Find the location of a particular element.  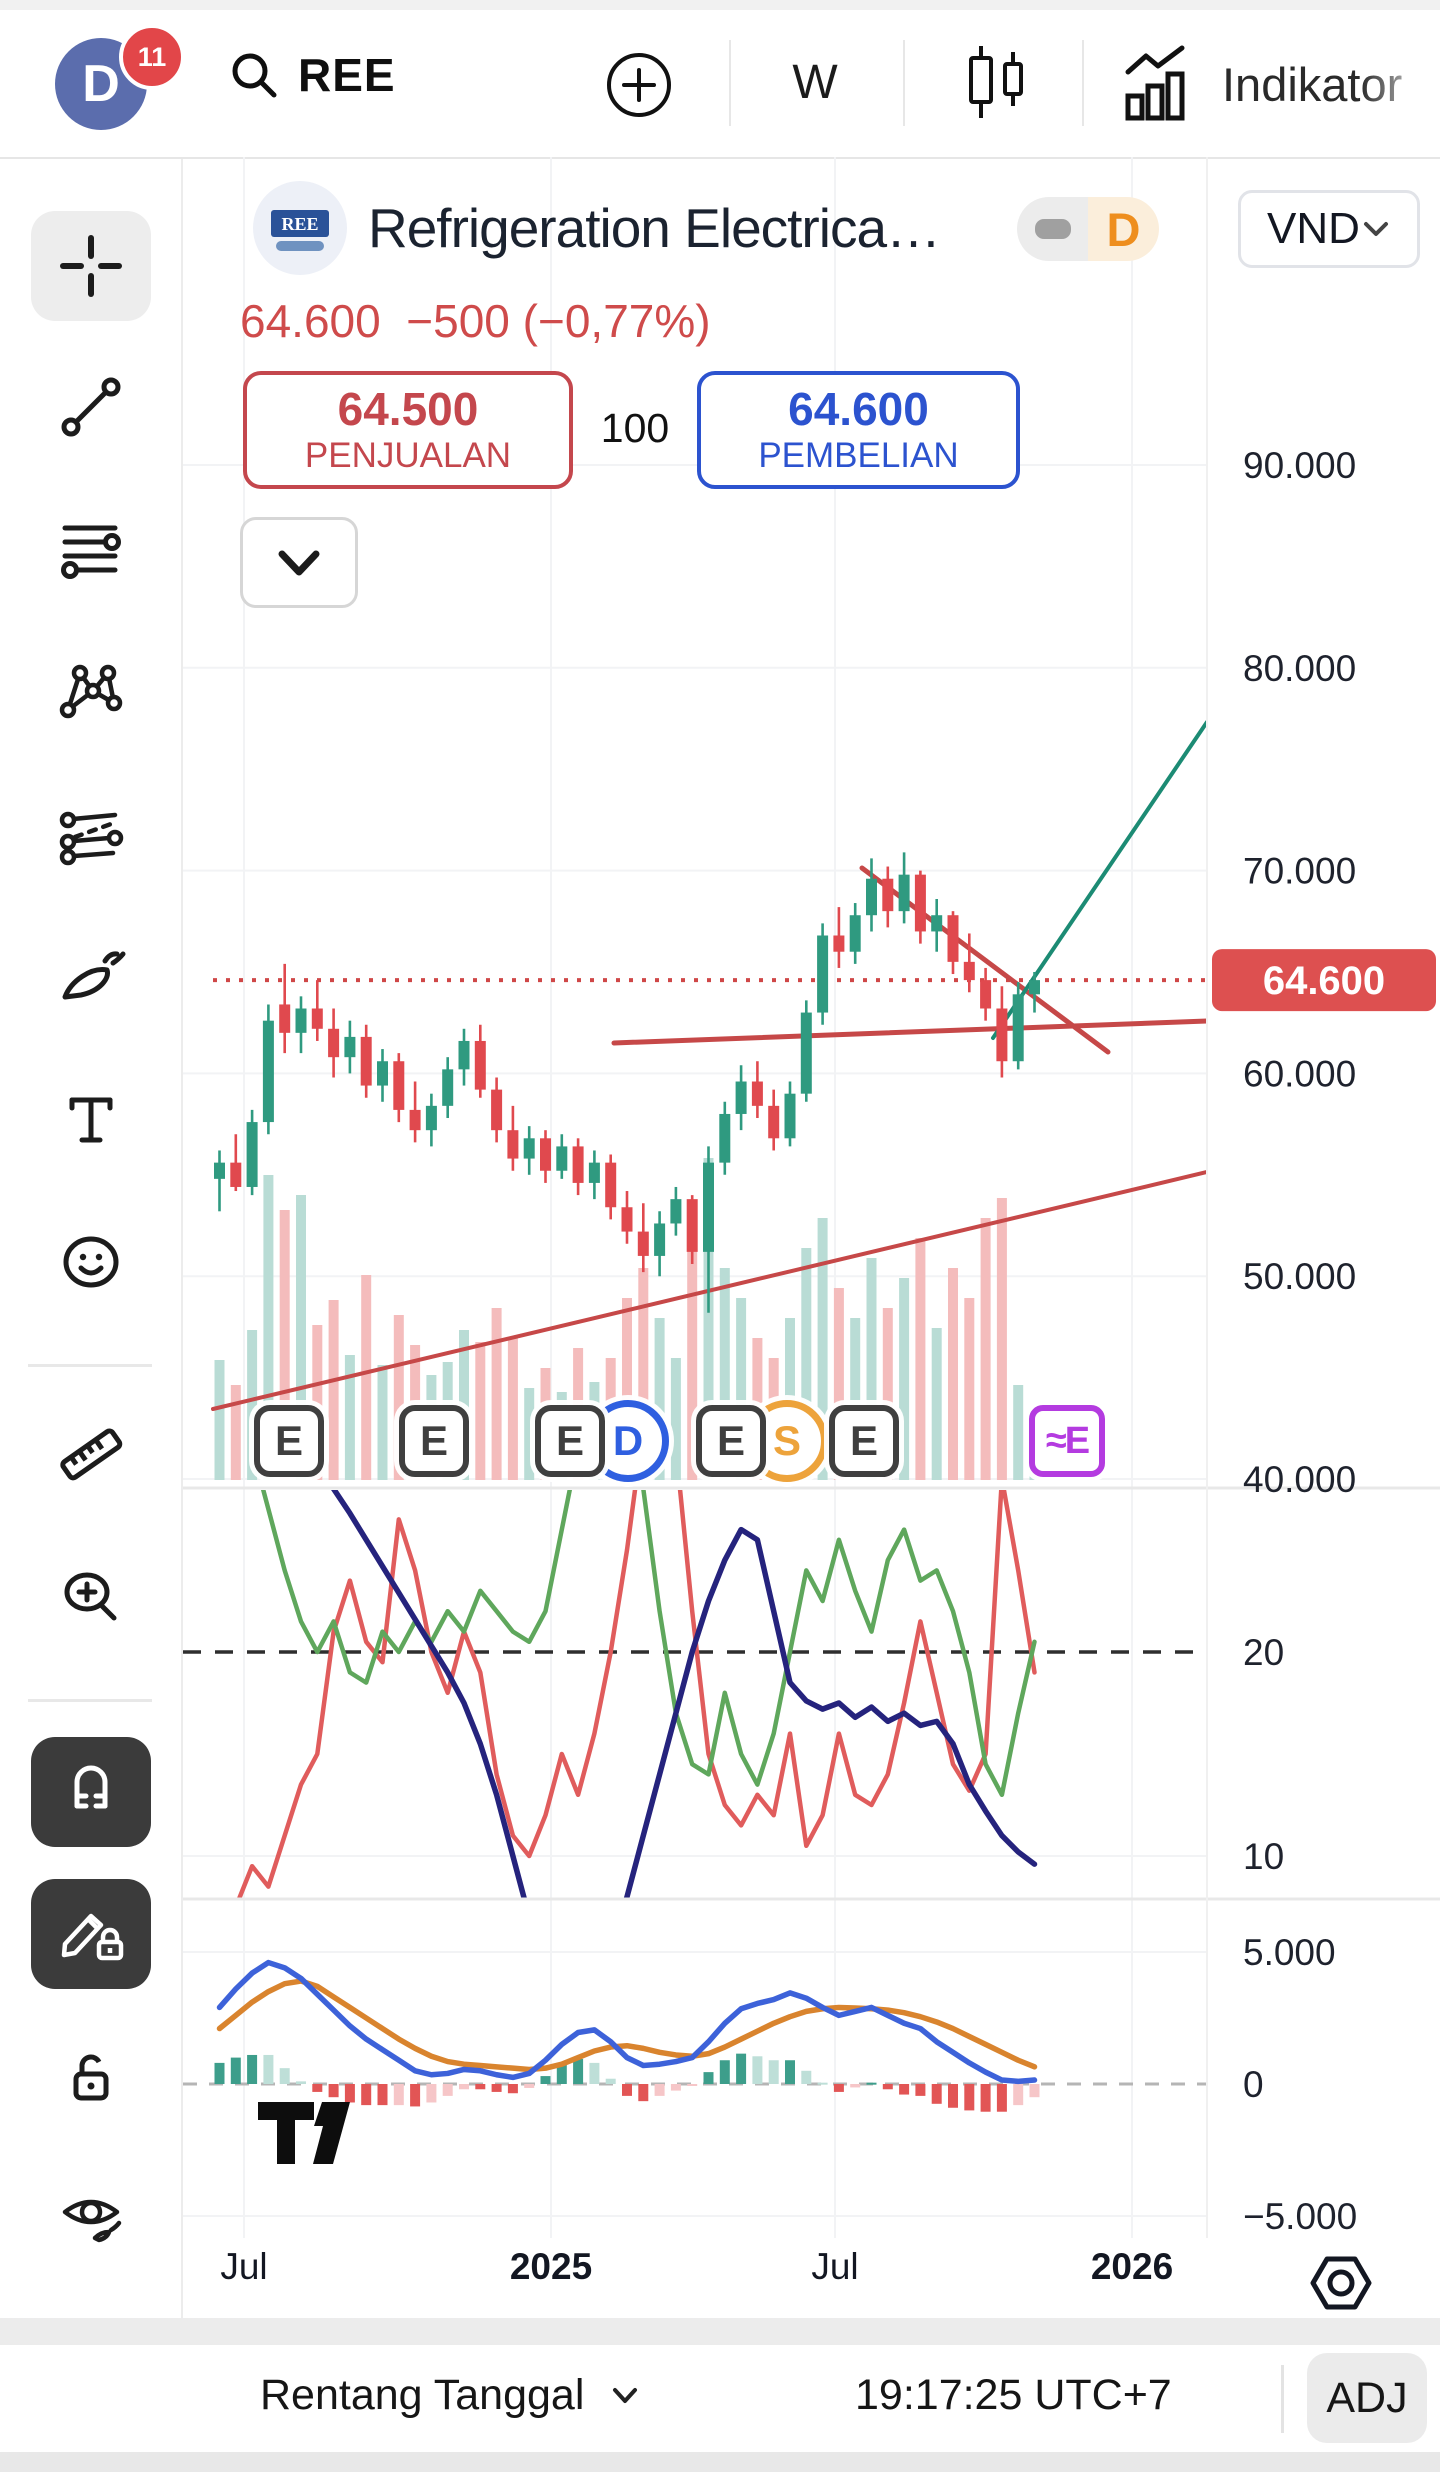

buy-label: PEMBELIAN is located at coordinates (858, 456).